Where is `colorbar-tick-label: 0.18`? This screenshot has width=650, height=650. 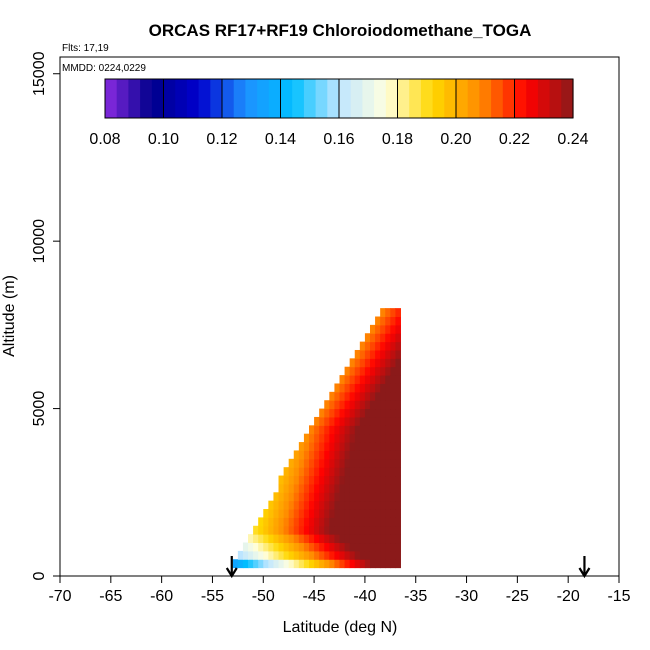
colorbar-tick-label: 0.18 is located at coordinates (397, 139).